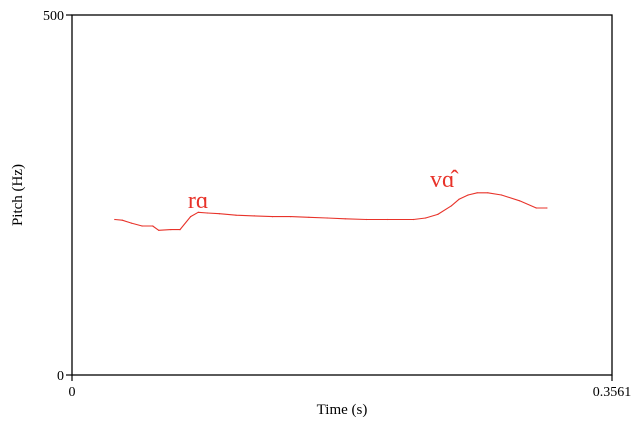 Image resolution: width=634 pixels, height=426 pixels. What do you see at coordinates (342, 410) in the screenshot?
I see `x-axis-label: Time (s)` at bounding box center [342, 410].